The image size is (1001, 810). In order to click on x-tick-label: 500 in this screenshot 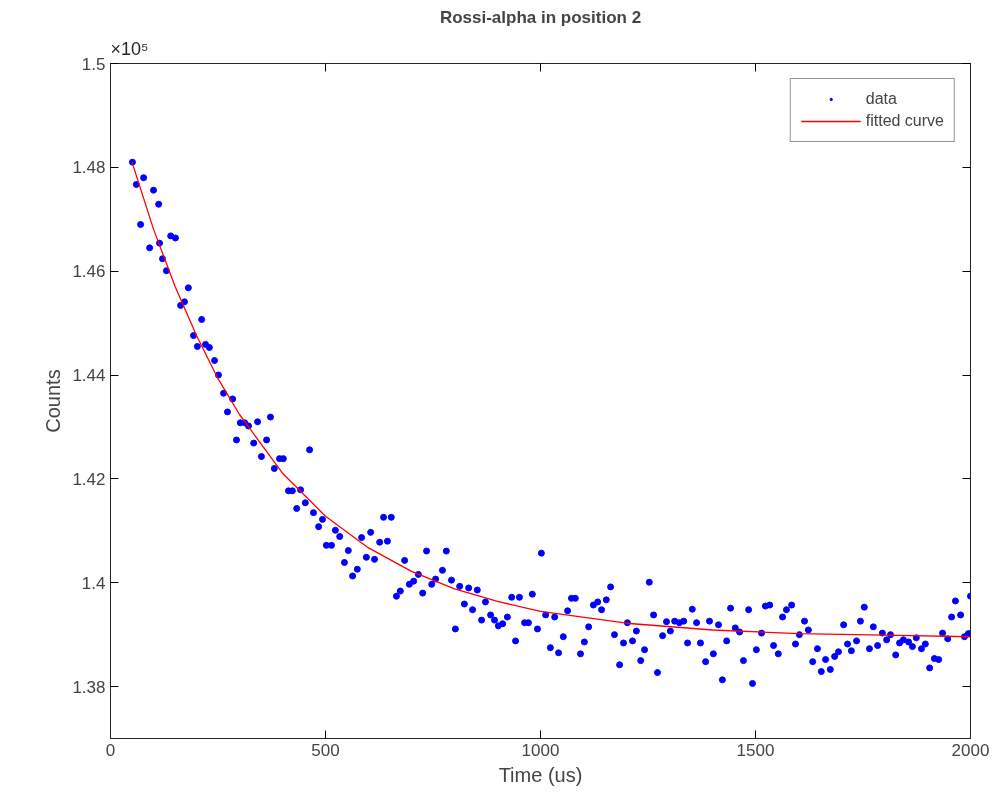, I will do `click(325, 750)`.